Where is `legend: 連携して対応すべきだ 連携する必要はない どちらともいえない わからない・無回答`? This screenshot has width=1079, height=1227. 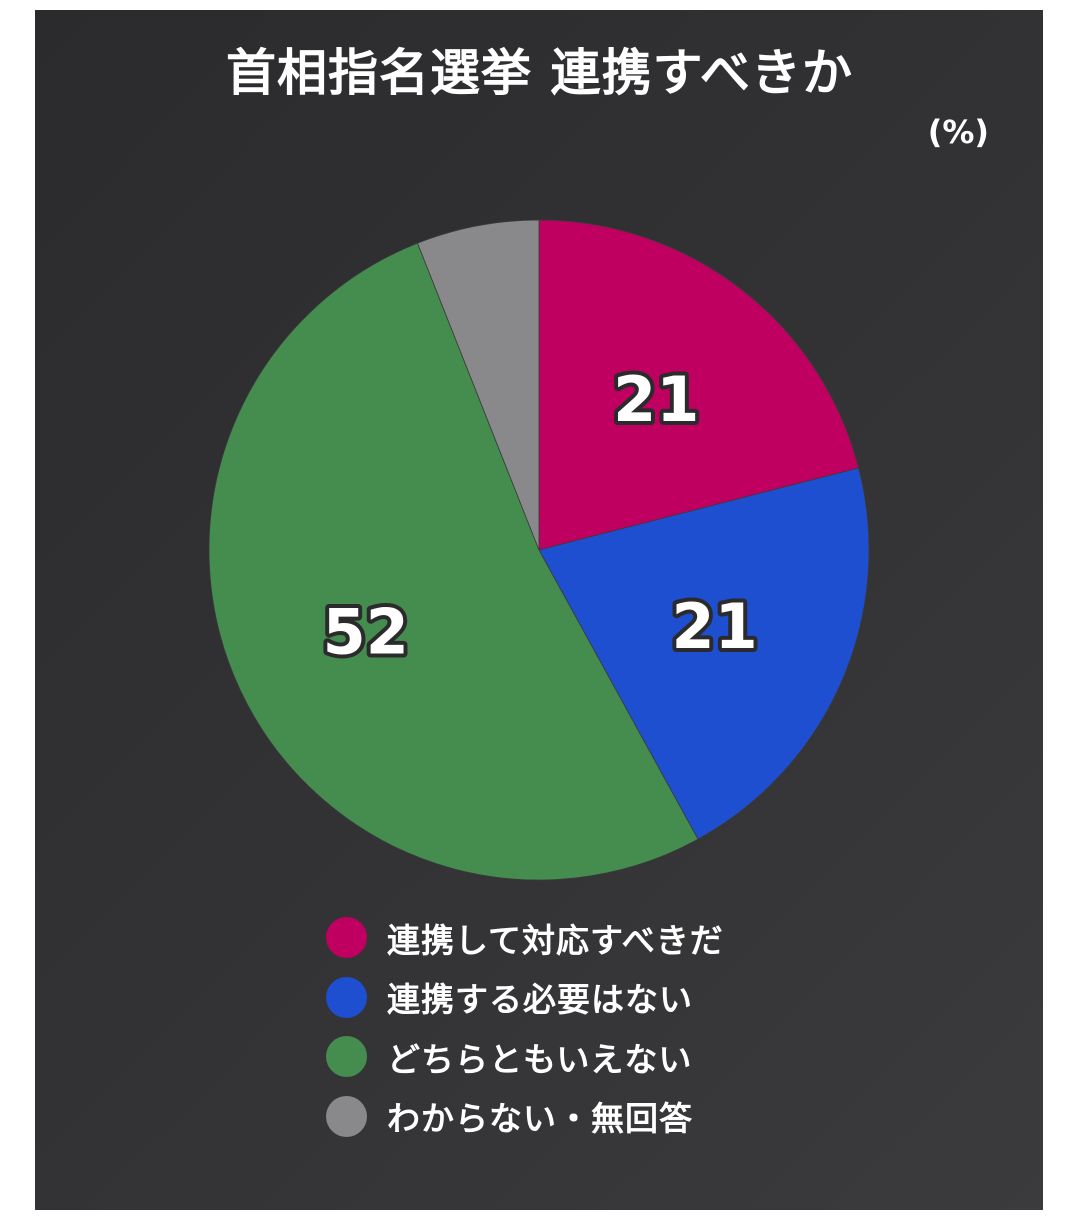
legend: 連携して対応すべきだ 連携する必要はない どちらともいえない わからない・無回答 is located at coordinates (525, 1027).